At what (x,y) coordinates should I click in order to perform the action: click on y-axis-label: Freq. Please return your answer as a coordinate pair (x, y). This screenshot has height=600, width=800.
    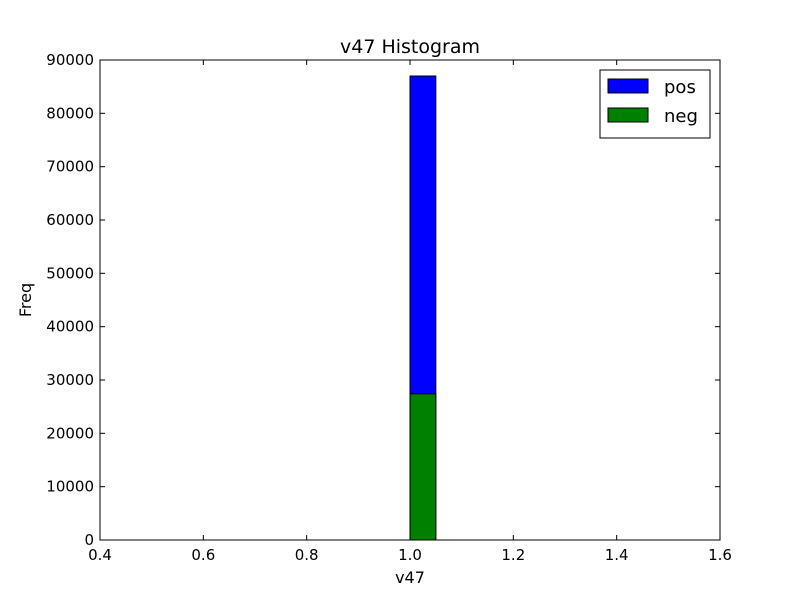
    Looking at the image, I should click on (25, 300).